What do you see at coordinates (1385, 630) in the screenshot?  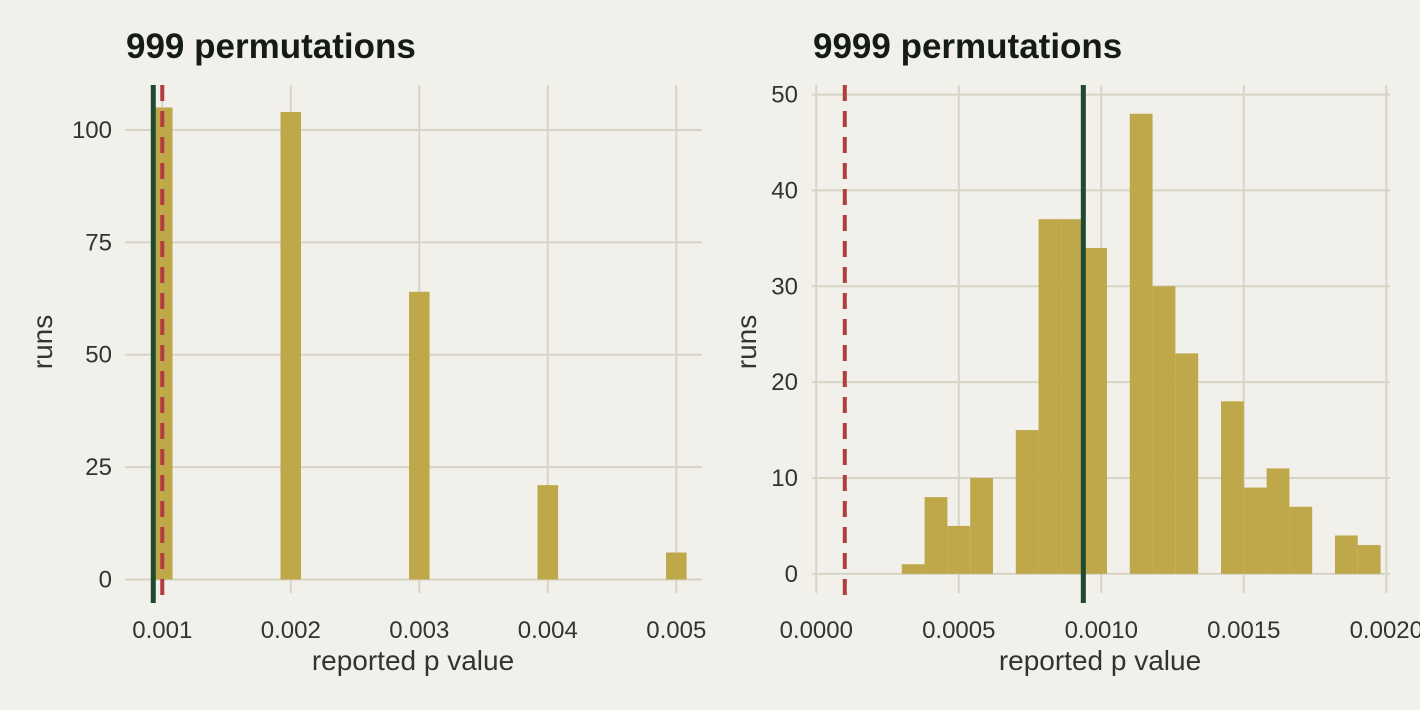 I see `x-tick-label: 0.0020` at bounding box center [1385, 630].